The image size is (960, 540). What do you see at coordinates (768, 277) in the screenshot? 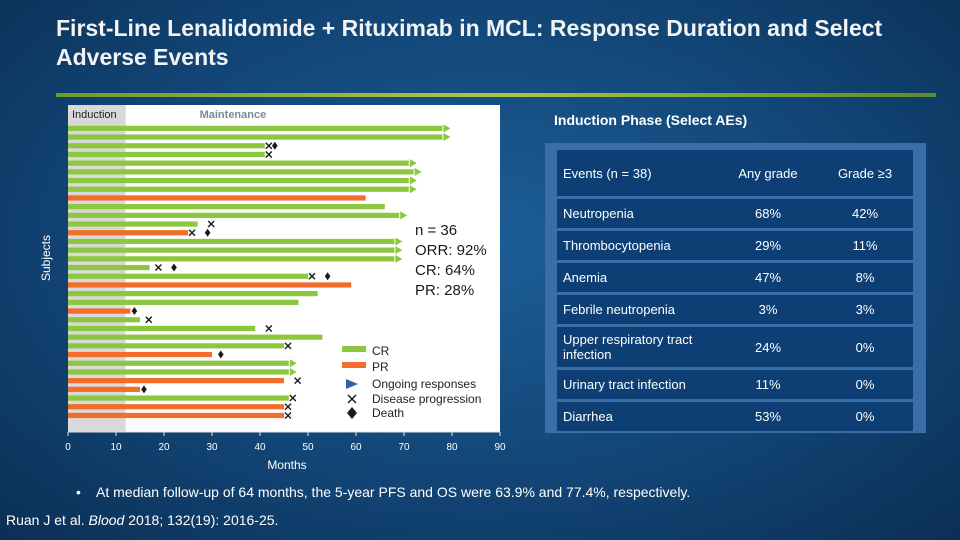
I see `ae-any-grade: 47%` at bounding box center [768, 277].